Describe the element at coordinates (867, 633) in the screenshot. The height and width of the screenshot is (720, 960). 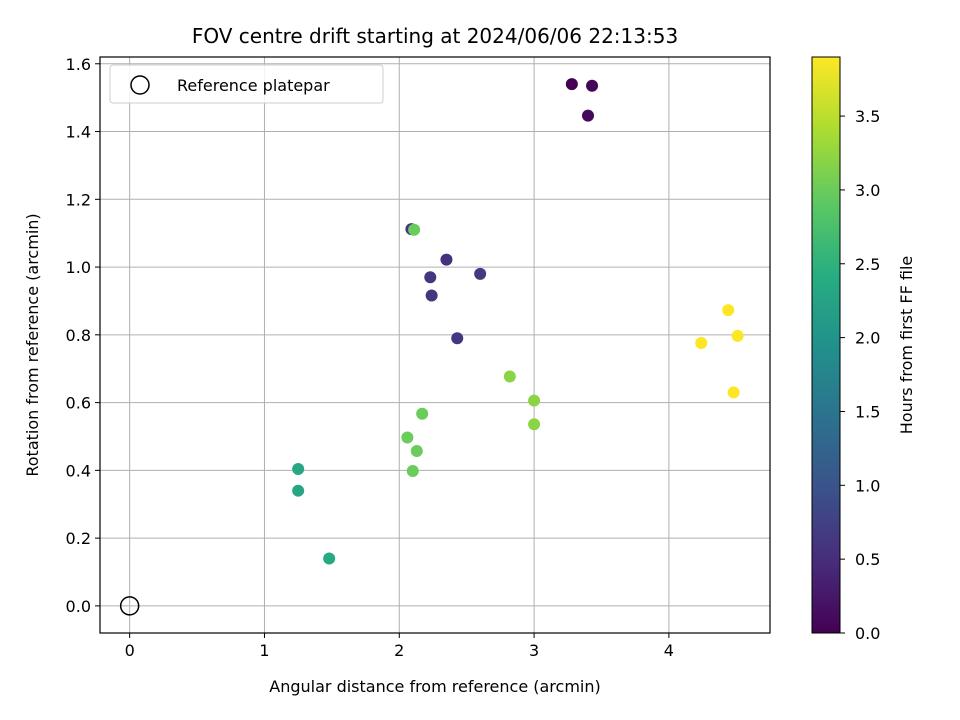
I see `colorbar-tick-label: 0.0` at that location.